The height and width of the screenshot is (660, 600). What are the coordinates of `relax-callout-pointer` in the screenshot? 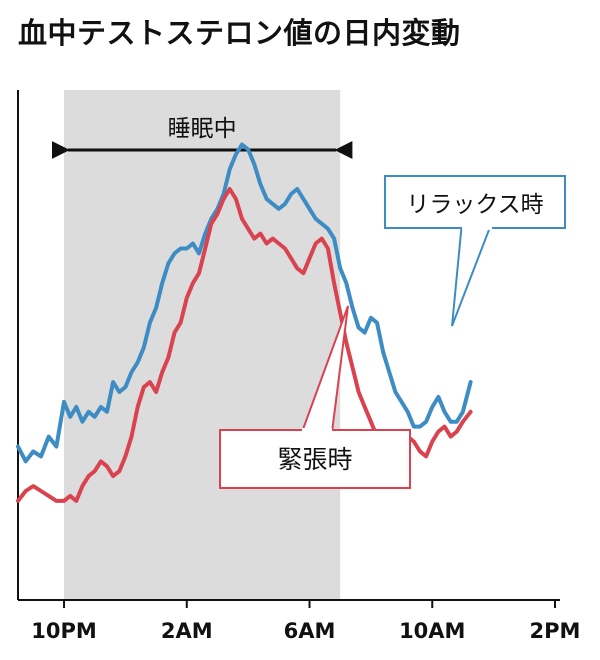 It's located at (472, 274).